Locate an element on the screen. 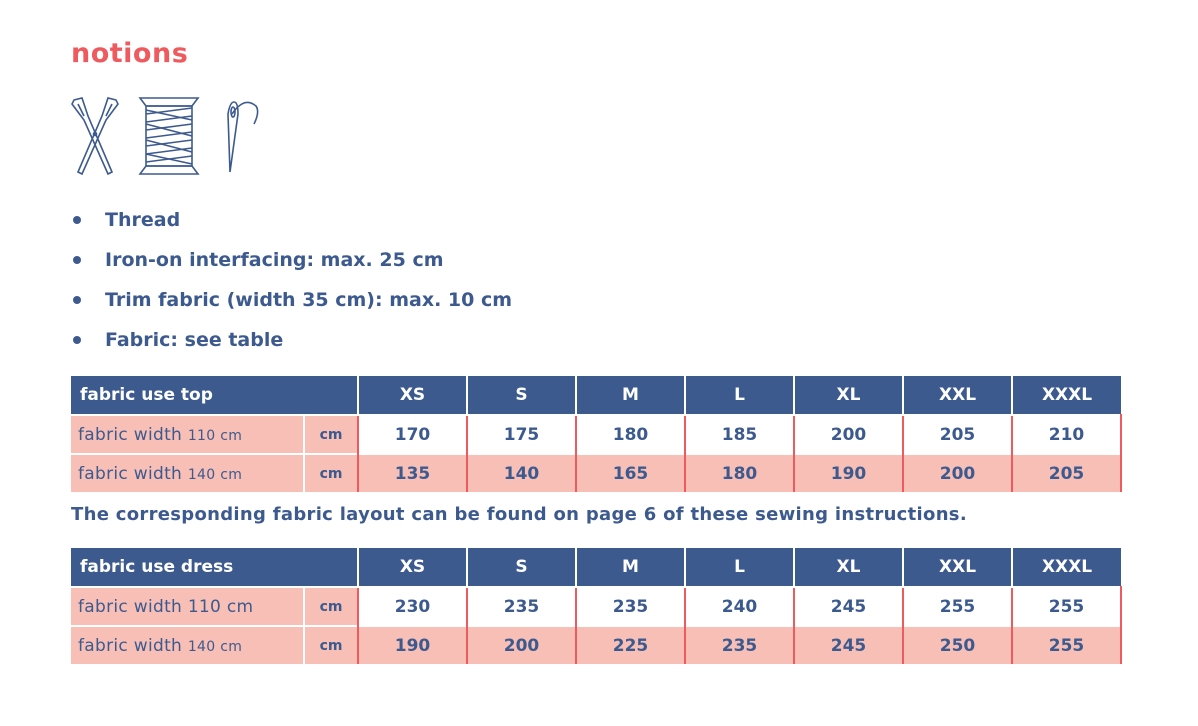 The height and width of the screenshot is (726, 1198). scissors-icon is located at coordinates (95, 136).